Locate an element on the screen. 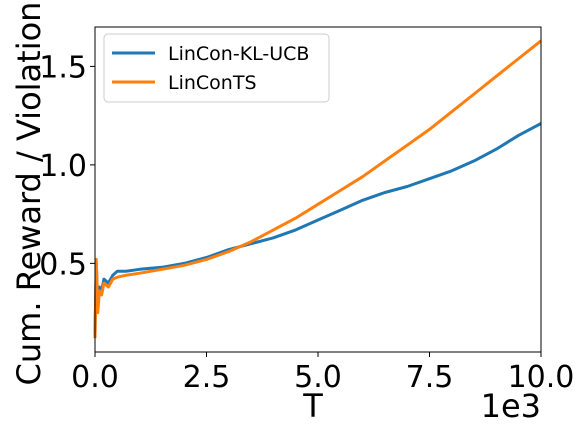 This screenshot has width=582, height=428. legend-label-2: LinConTS is located at coordinates (212, 83).